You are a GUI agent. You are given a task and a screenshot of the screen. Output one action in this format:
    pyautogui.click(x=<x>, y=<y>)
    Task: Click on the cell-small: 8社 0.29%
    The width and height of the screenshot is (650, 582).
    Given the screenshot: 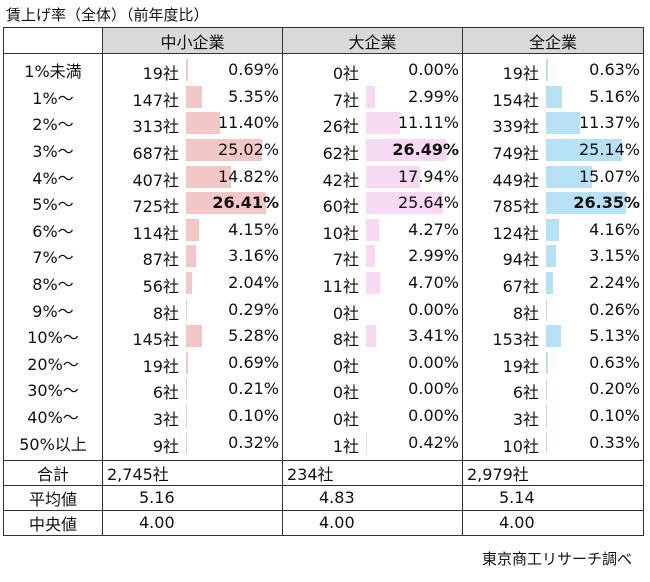 What is the action you would take?
    pyautogui.click(x=192, y=309)
    